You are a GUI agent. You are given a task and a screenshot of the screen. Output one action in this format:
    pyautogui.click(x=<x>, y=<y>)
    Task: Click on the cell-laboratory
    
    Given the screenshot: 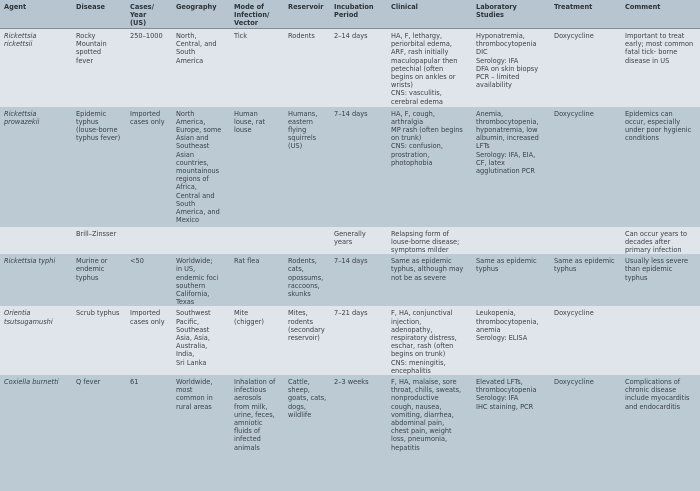 What is the action you would take?
    pyautogui.click(x=511, y=240)
    